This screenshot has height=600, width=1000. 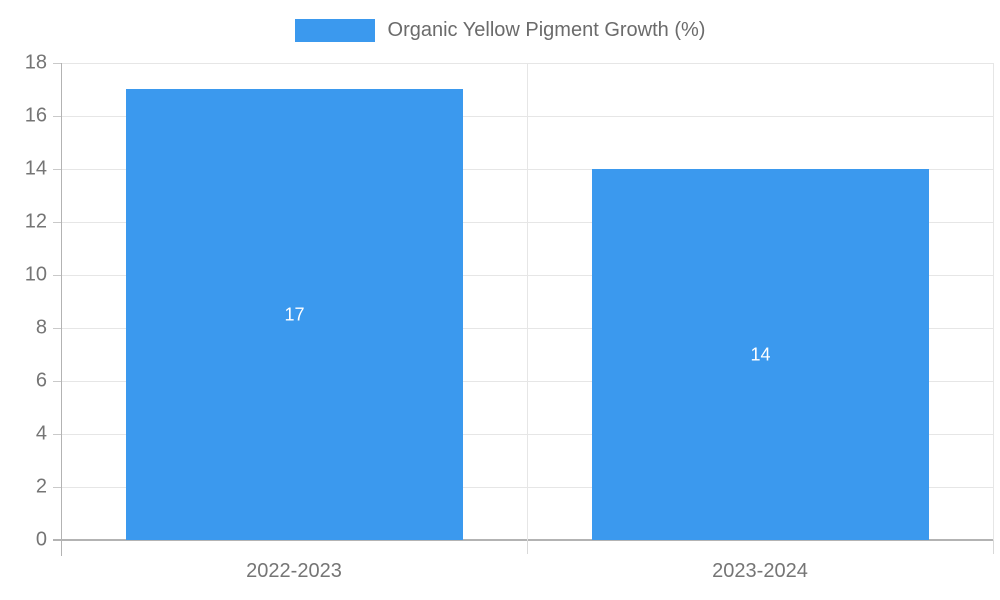 What do you see at coordinates (546, 30) in the screenshot?
I see `legend-series-label: Organic Yellow Pigment Growth (%)` at bounding box center [546, 30].